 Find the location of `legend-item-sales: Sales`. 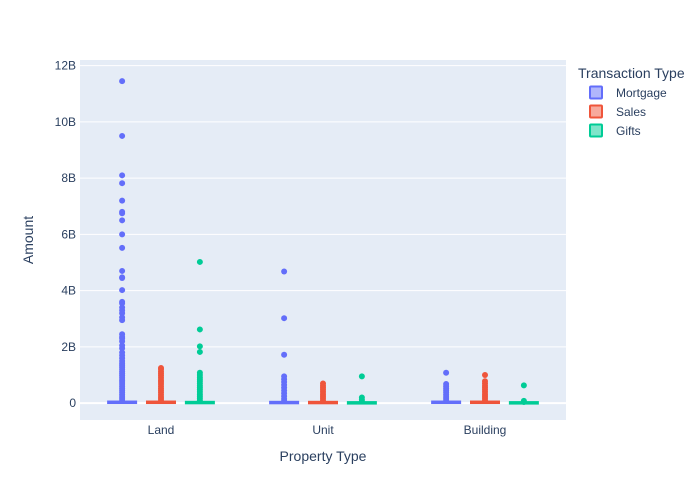

legend-item-sales: Sales is located at coordinates (617, 111).